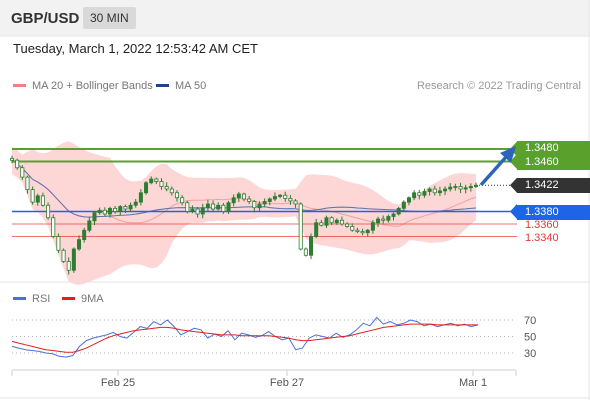 The height and width of the screenshot is (400, 590). I want to click on price-label-pivot: 1.3380, so click(553, 212).